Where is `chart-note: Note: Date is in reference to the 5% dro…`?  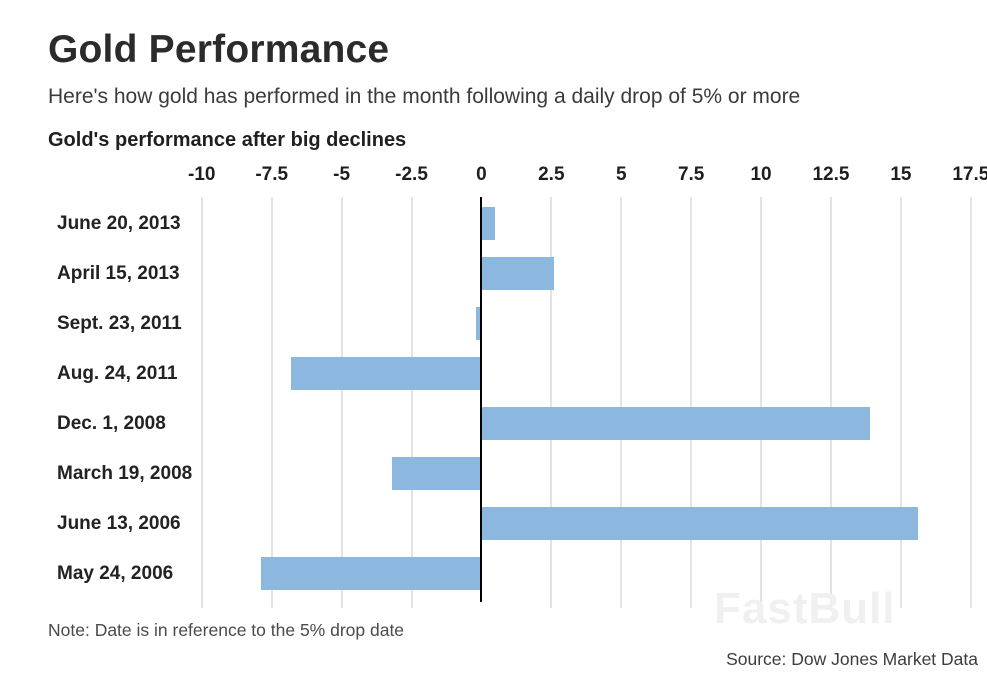 chart-note: Note: Date is in reference to the 5% dro… is located at coordinates (226, 630).